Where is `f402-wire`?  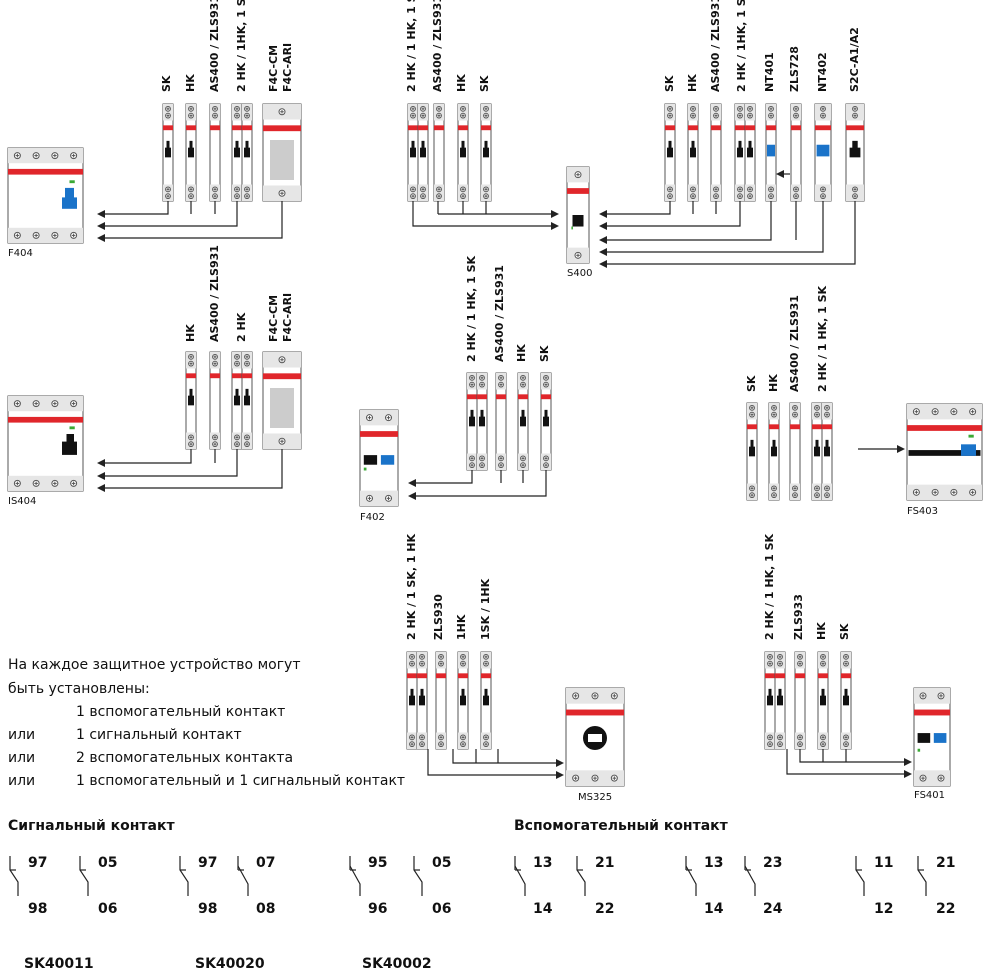 f402-wire is located at coordinates (441, 477).